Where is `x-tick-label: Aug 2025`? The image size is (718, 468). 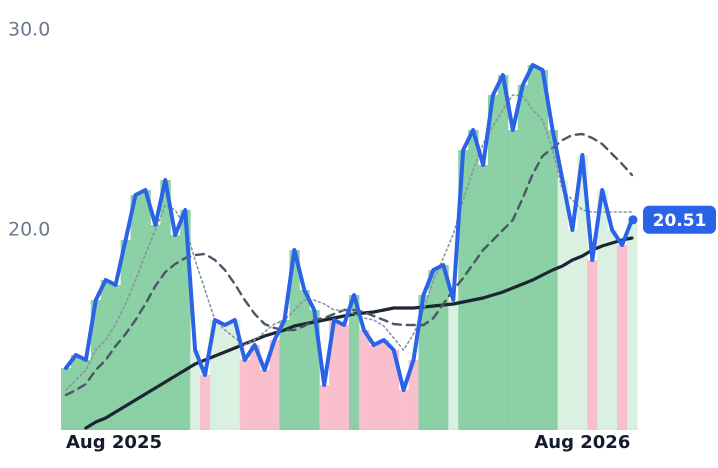 x-tick-label: Aug 2025 is located at coordinates (114, 442).